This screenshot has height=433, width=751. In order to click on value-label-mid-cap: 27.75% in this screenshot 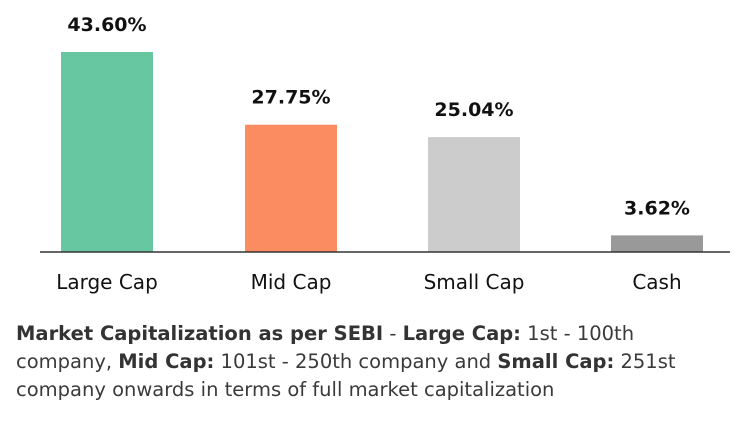, I will do `click(290, 98)`.